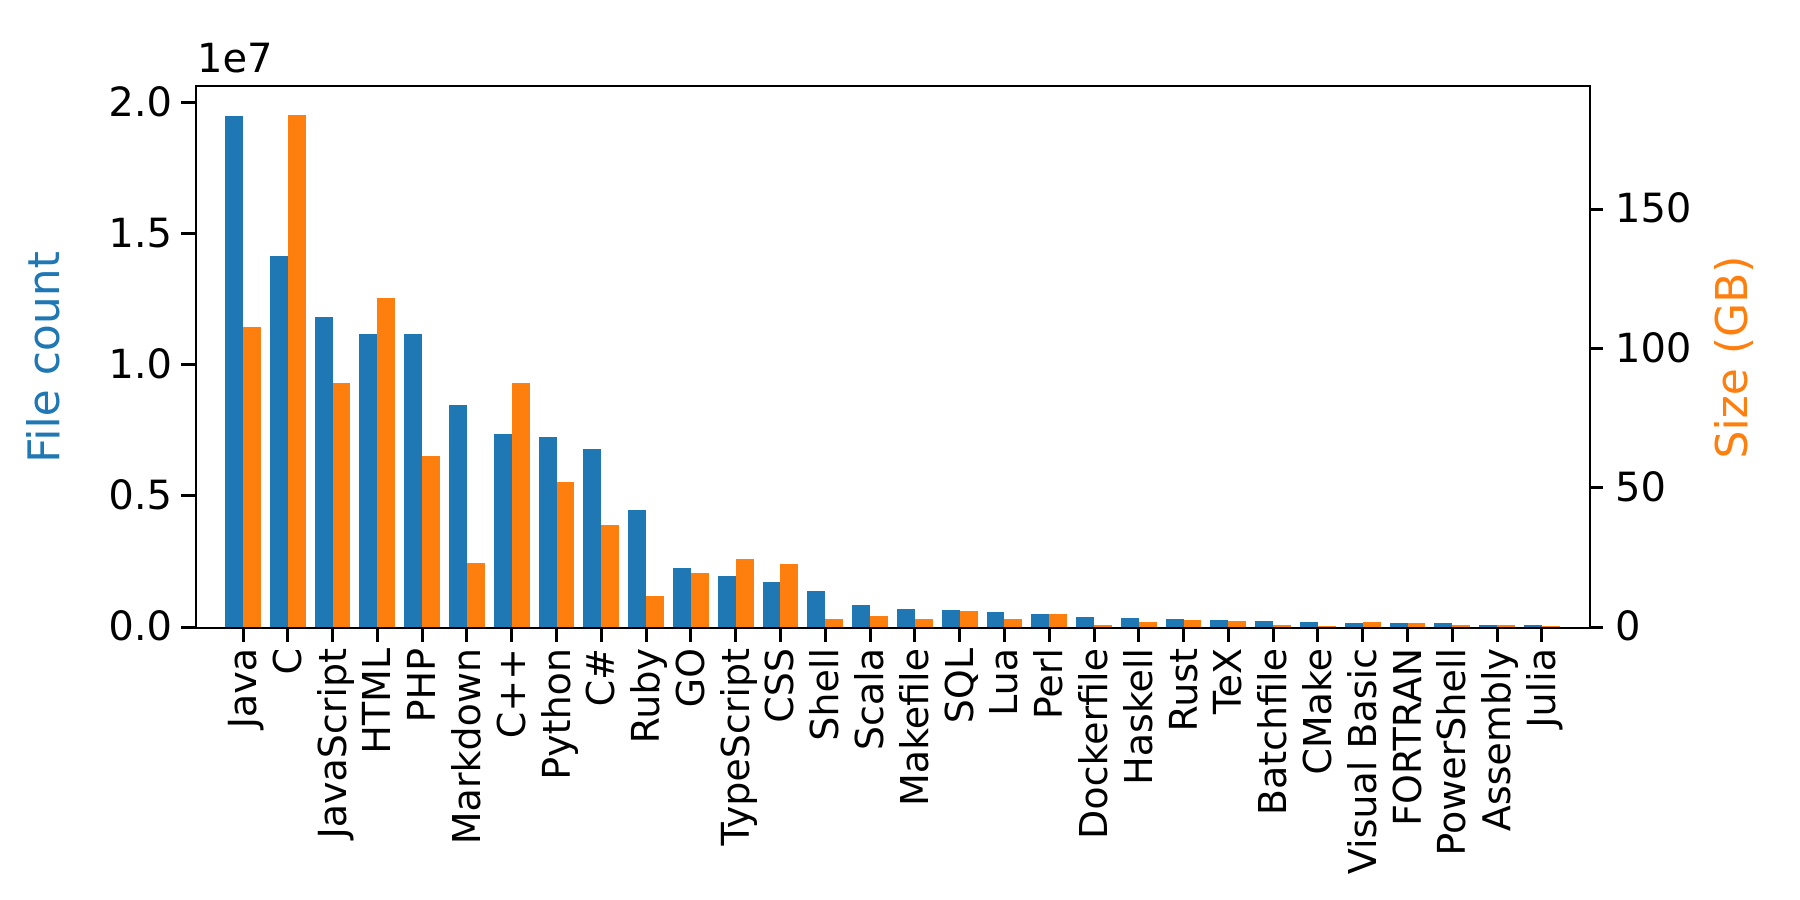 The image size is (1800, 900). I want to click on x-tick-label-Julia: Julia, so click(1541, 688).